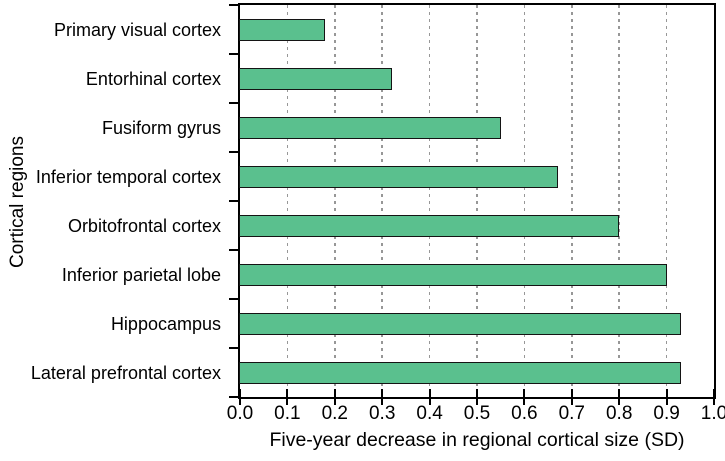 The height and width of the screenshot is (461, 725). What do you see at coordinates (712, 413) in the screenshot?
I see `x-tick-label-1.0: 1.0` at bounding box center [712, 413].